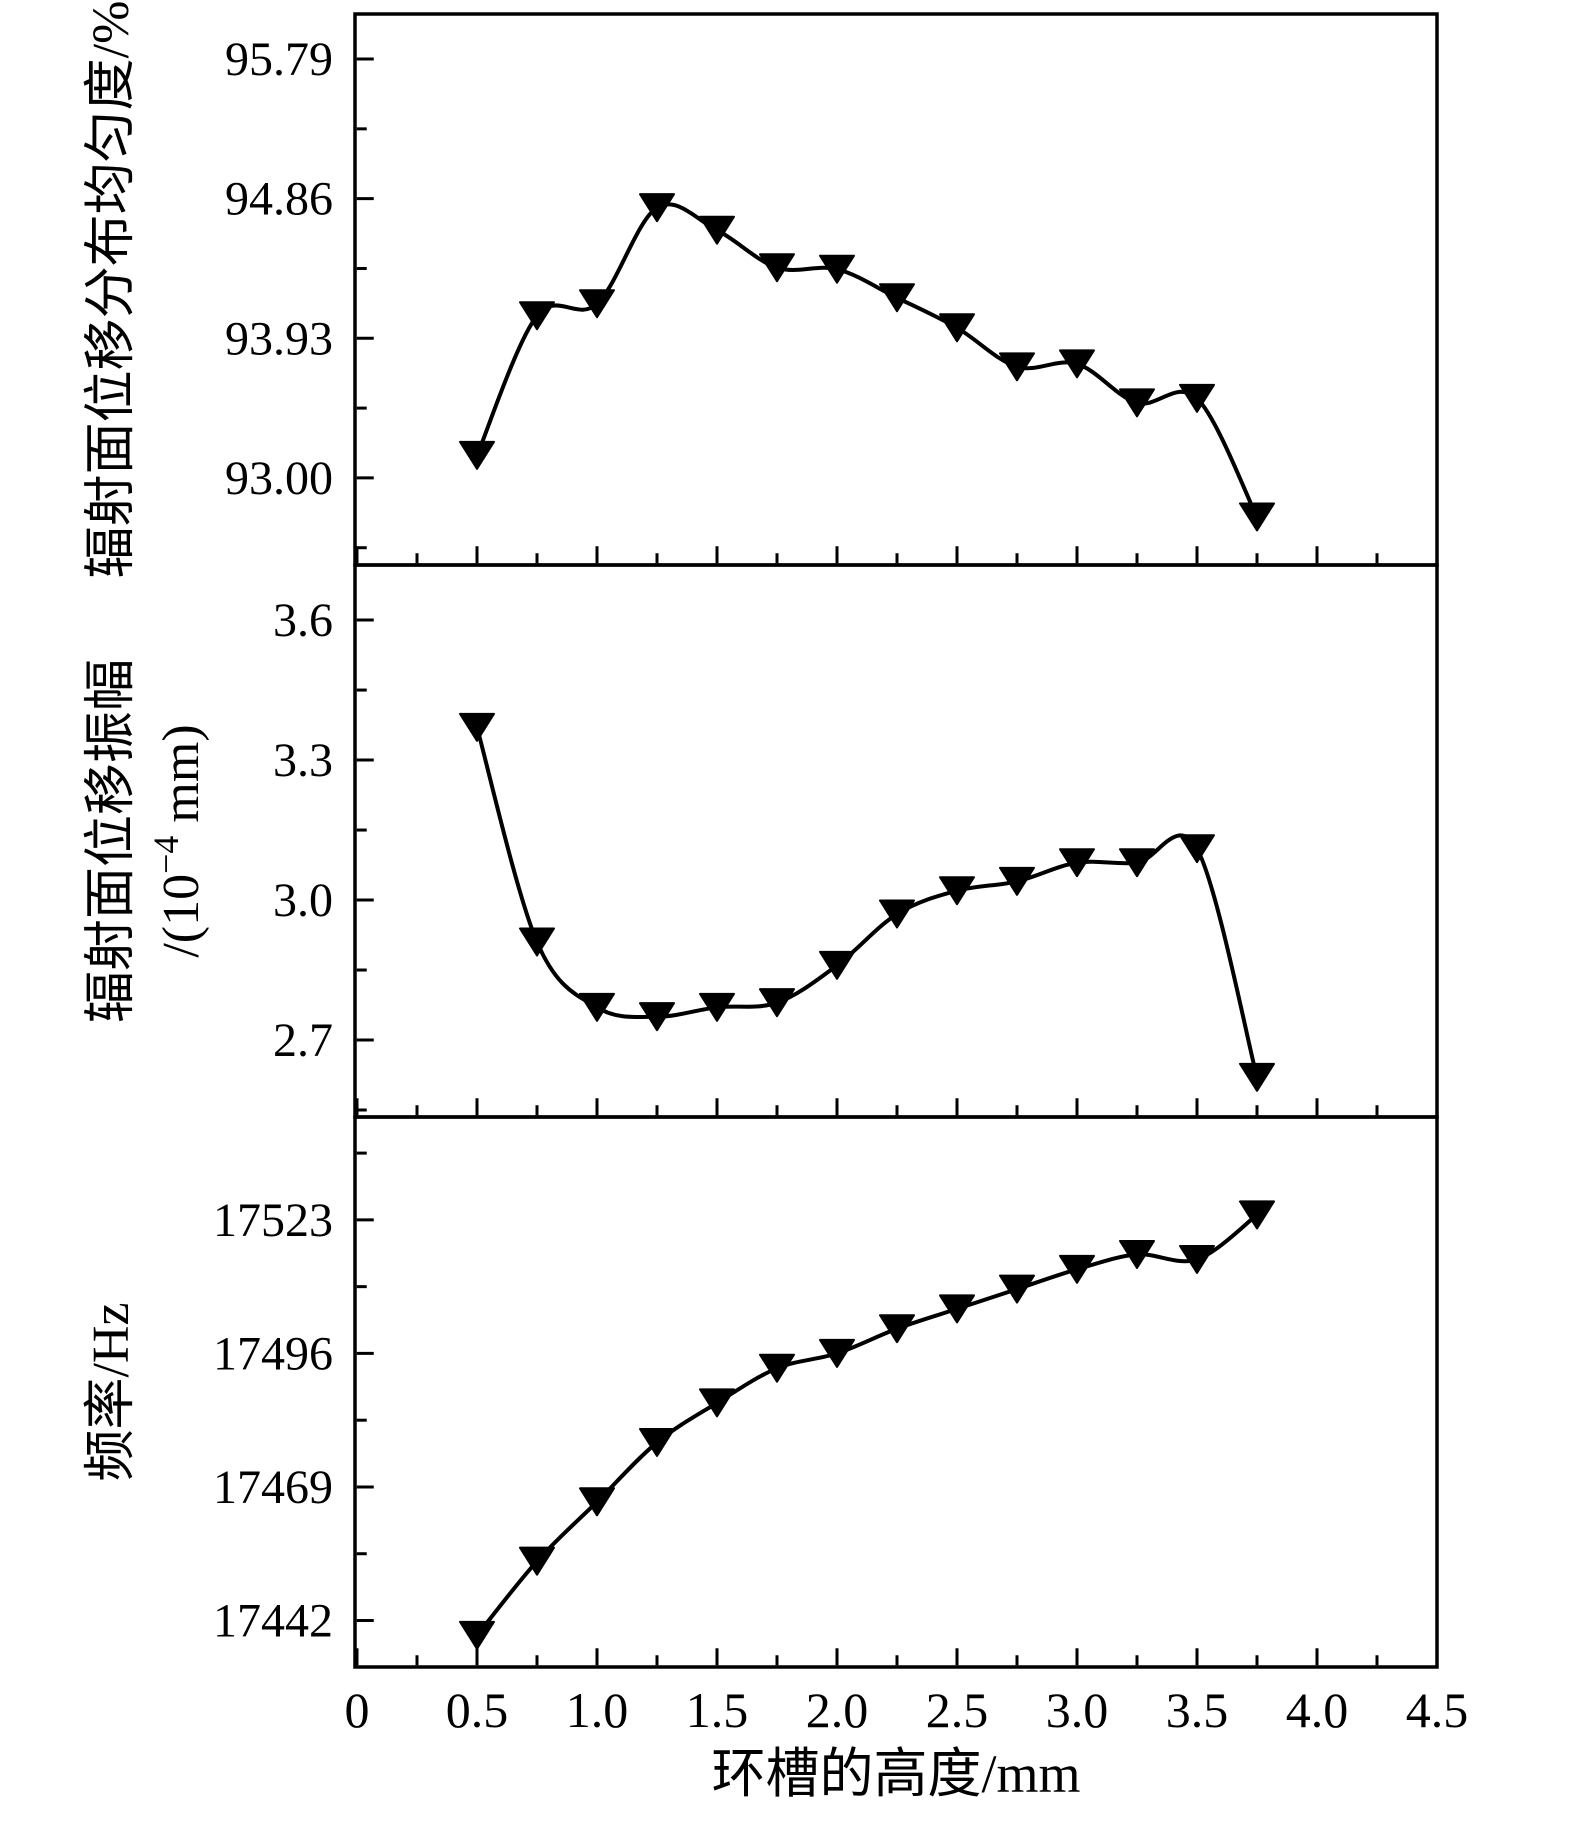 Image resolution: width=1575 pixels, height=1821 pixels. Describe the element at coordinates (273, 1353) in the screenshot. I see `y-tick-label: 17496` at that location.